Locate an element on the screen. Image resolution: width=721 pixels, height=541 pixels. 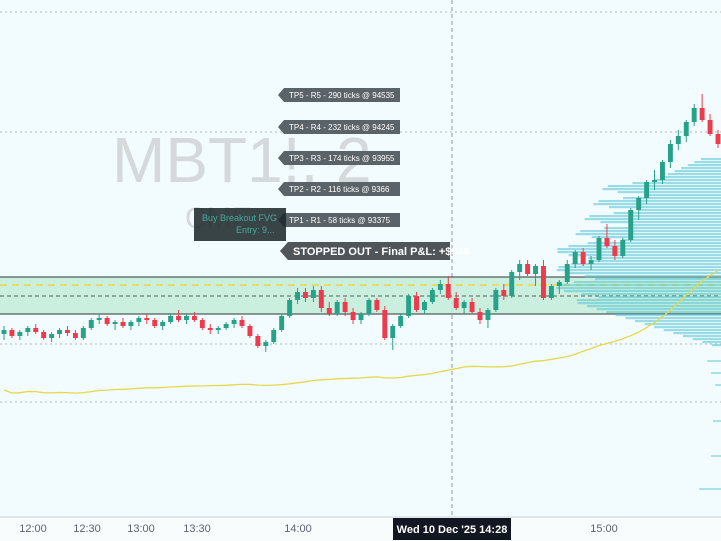
time-tick-label: 13:00 is located at coordinates (141, 529).